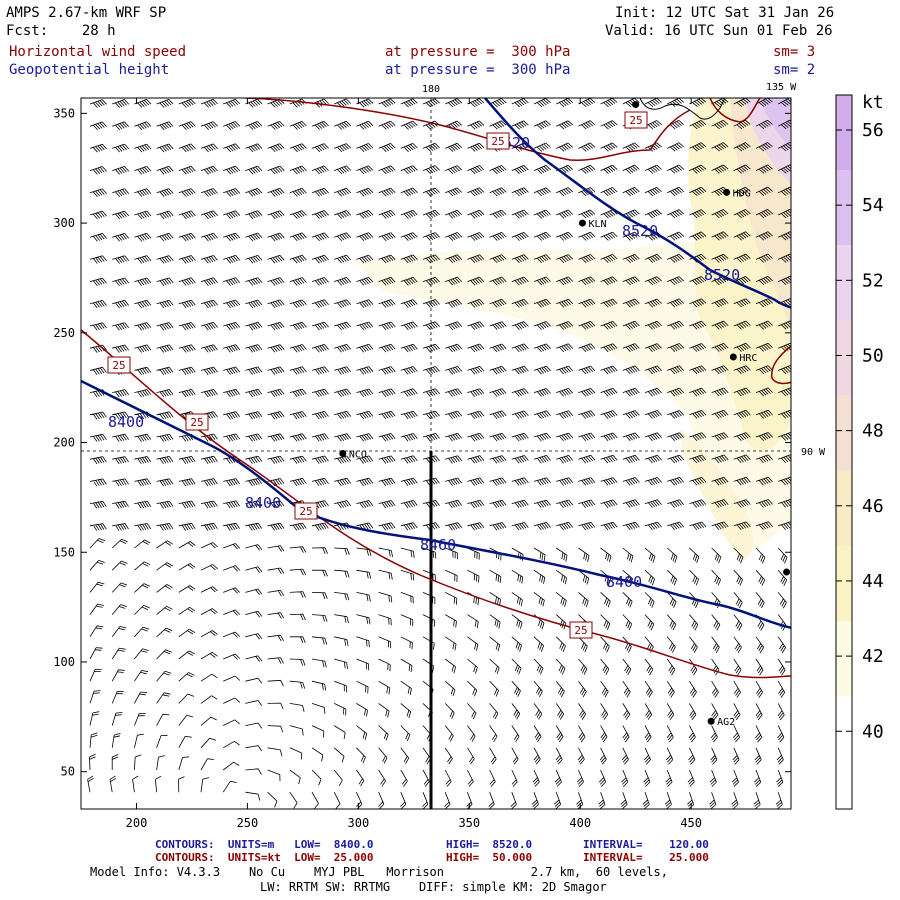 The image size is (900, 900). I want to click on colorbar-label: 44, so click(873, 581).